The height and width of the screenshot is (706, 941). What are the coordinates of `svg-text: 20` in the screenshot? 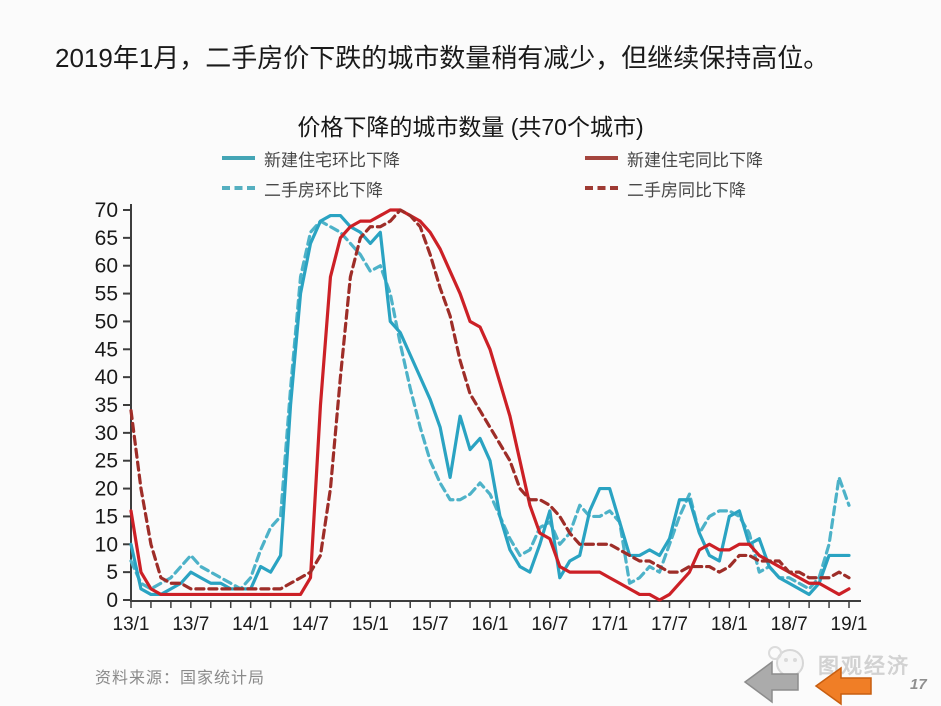 It's located at (106, 489).